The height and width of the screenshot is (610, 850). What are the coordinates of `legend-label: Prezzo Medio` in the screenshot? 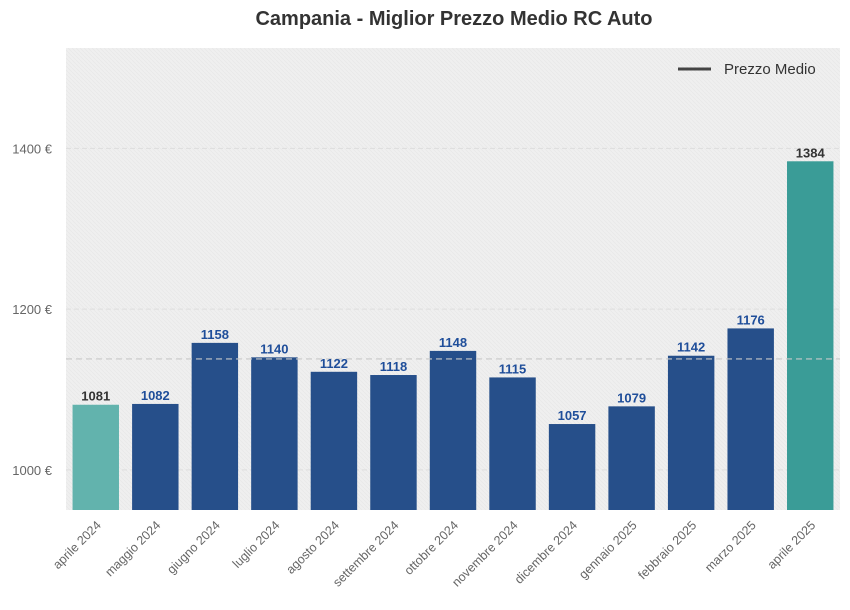 It's located at (770, 69).